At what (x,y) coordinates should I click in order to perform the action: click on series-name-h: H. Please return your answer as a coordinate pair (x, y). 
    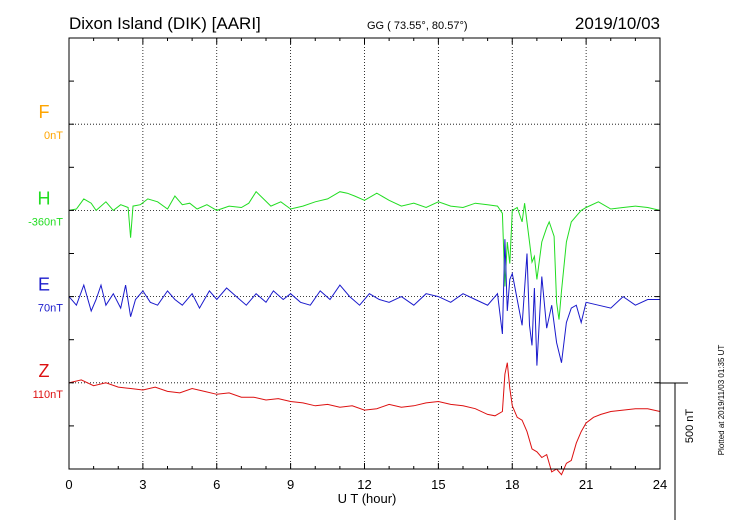
    Looking at the image, I should click on (44, 198).